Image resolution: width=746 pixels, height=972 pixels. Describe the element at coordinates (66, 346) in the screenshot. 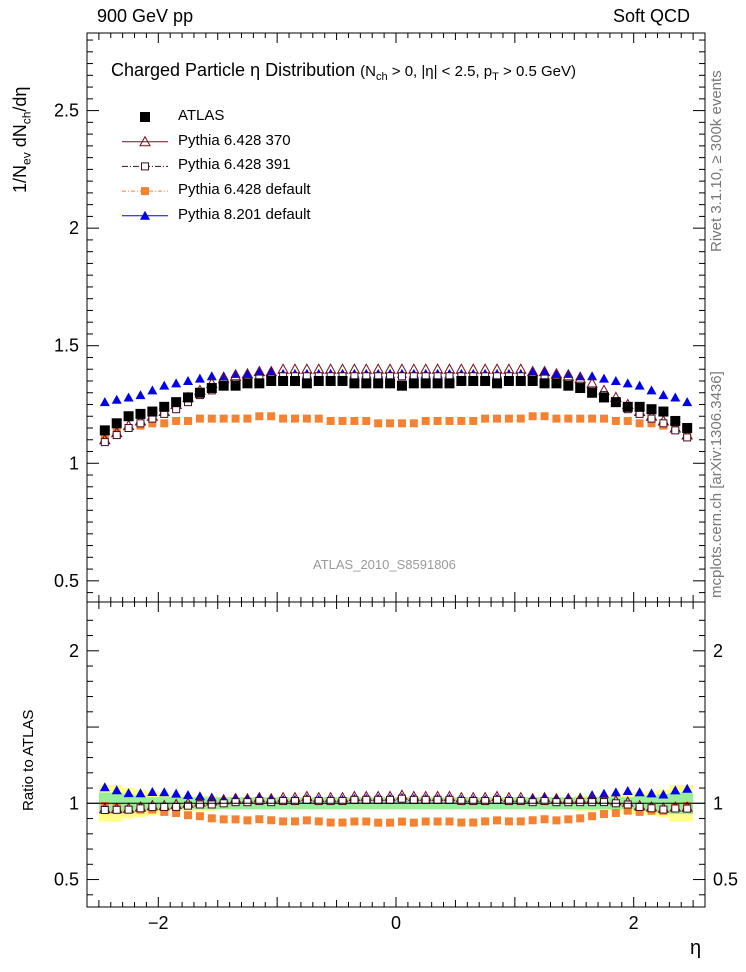

I see `main-y-tick-label: 1.5` at that location.